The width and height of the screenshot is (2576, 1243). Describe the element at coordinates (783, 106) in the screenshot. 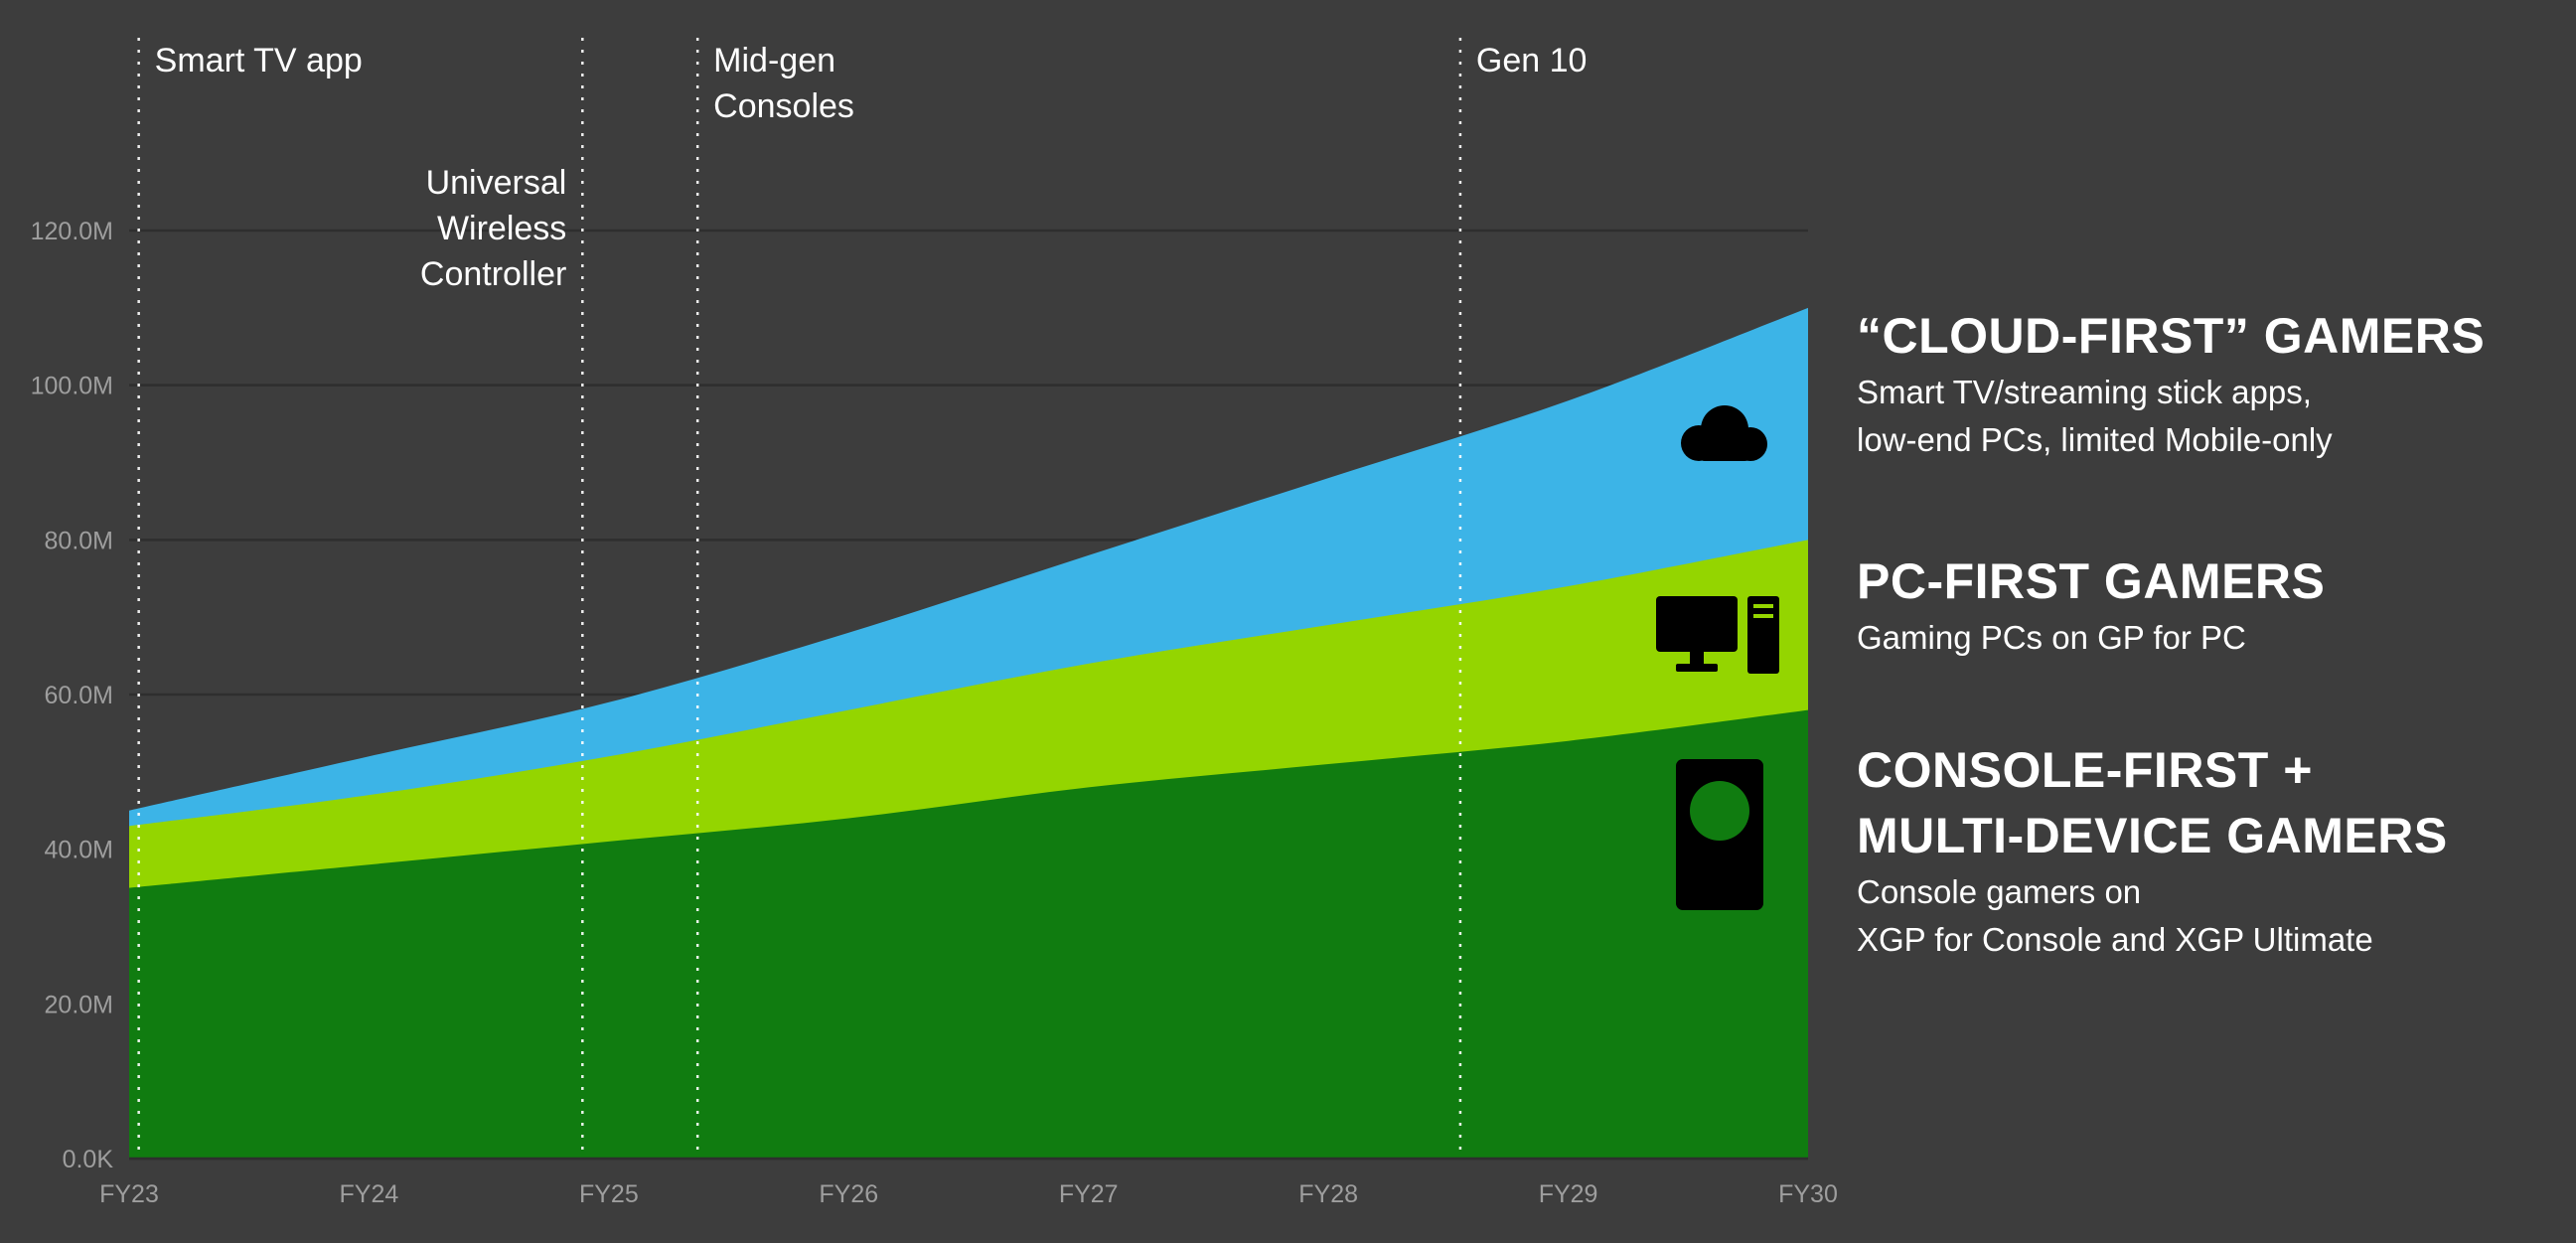

I see `annotation-label-mid-gen-consoles: Consoles` at that location.